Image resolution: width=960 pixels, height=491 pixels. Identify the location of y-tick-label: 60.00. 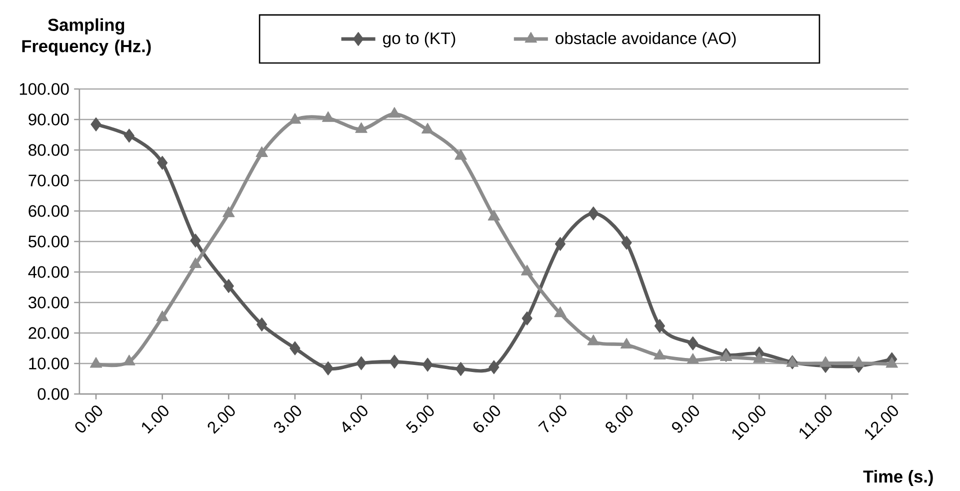
(48, 211).